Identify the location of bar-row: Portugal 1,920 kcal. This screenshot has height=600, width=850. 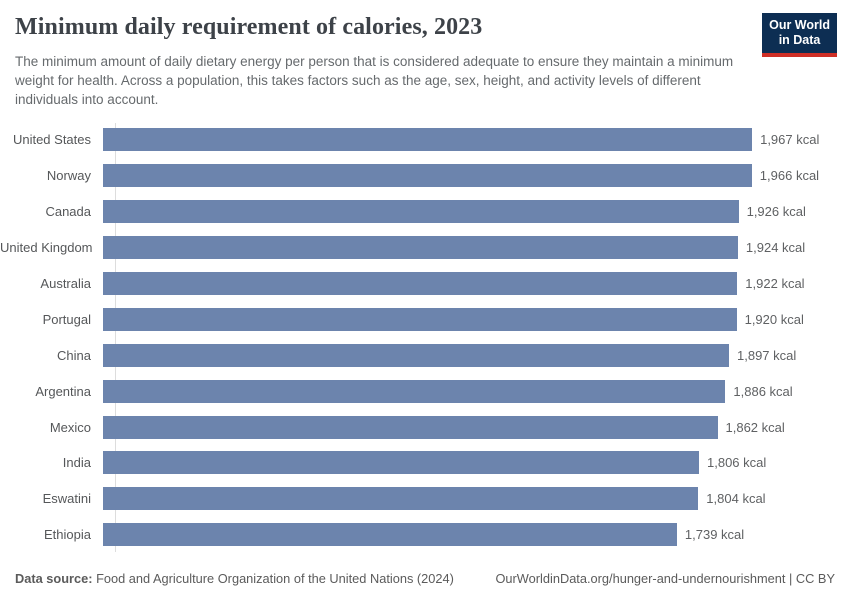
(425, 319).